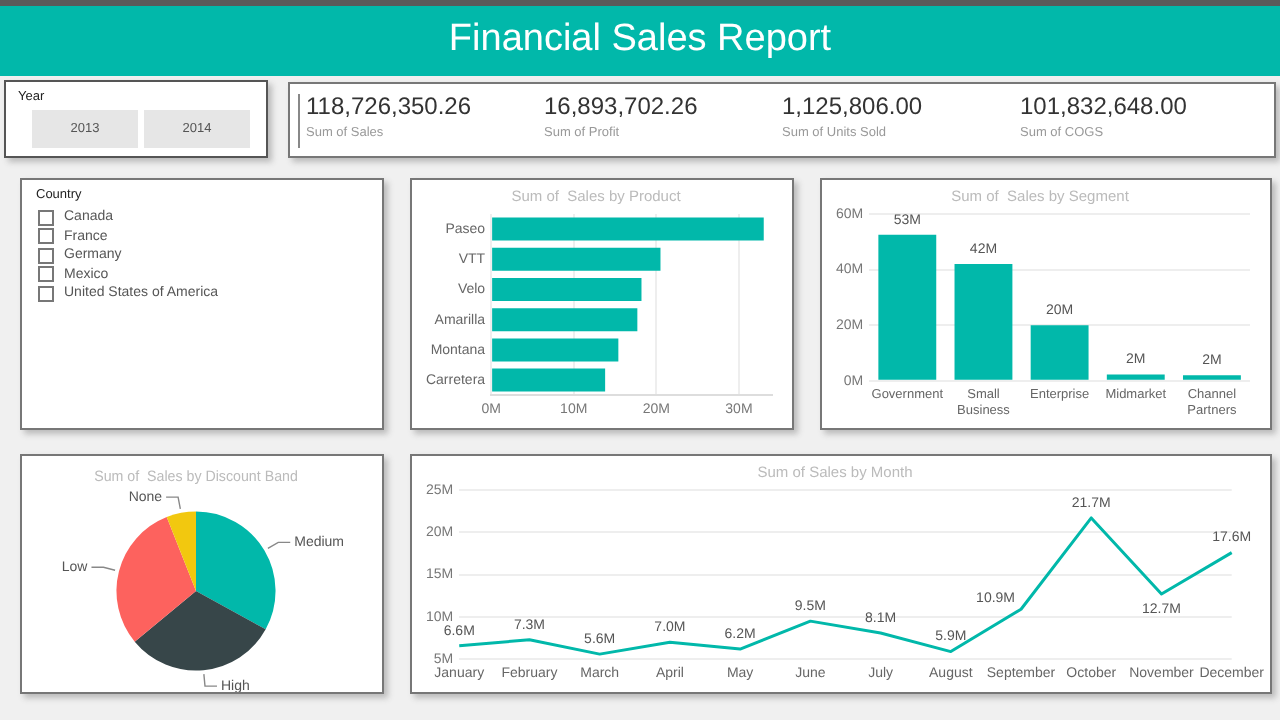  I want to click on text: Financial Sales Report, so click(640, 40).